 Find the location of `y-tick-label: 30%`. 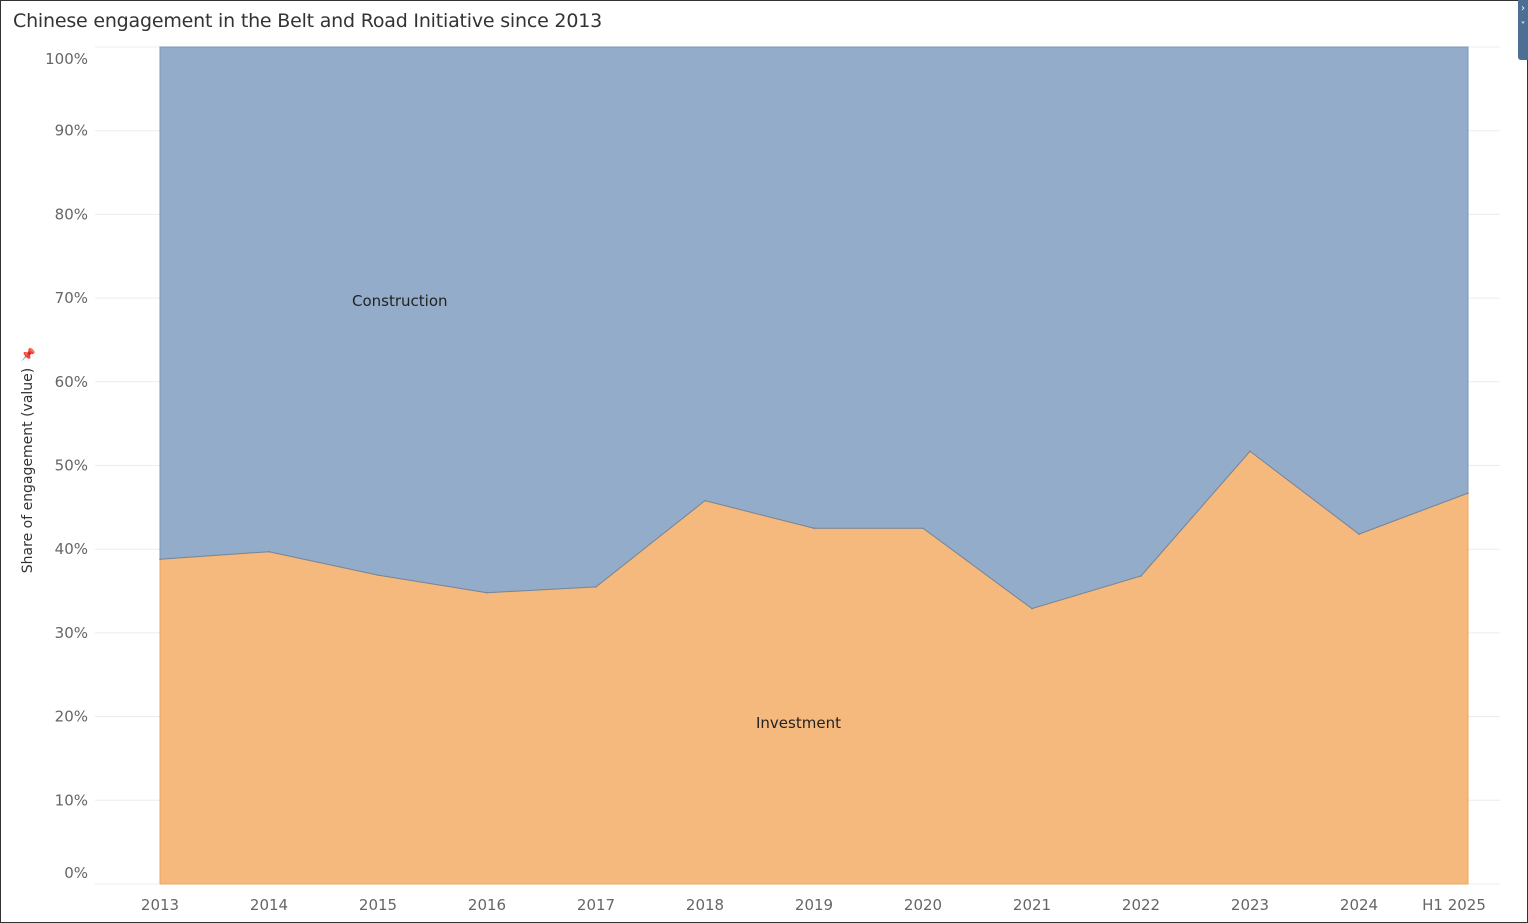

y-tick-label: 30% is located at coordinates (71, 633).